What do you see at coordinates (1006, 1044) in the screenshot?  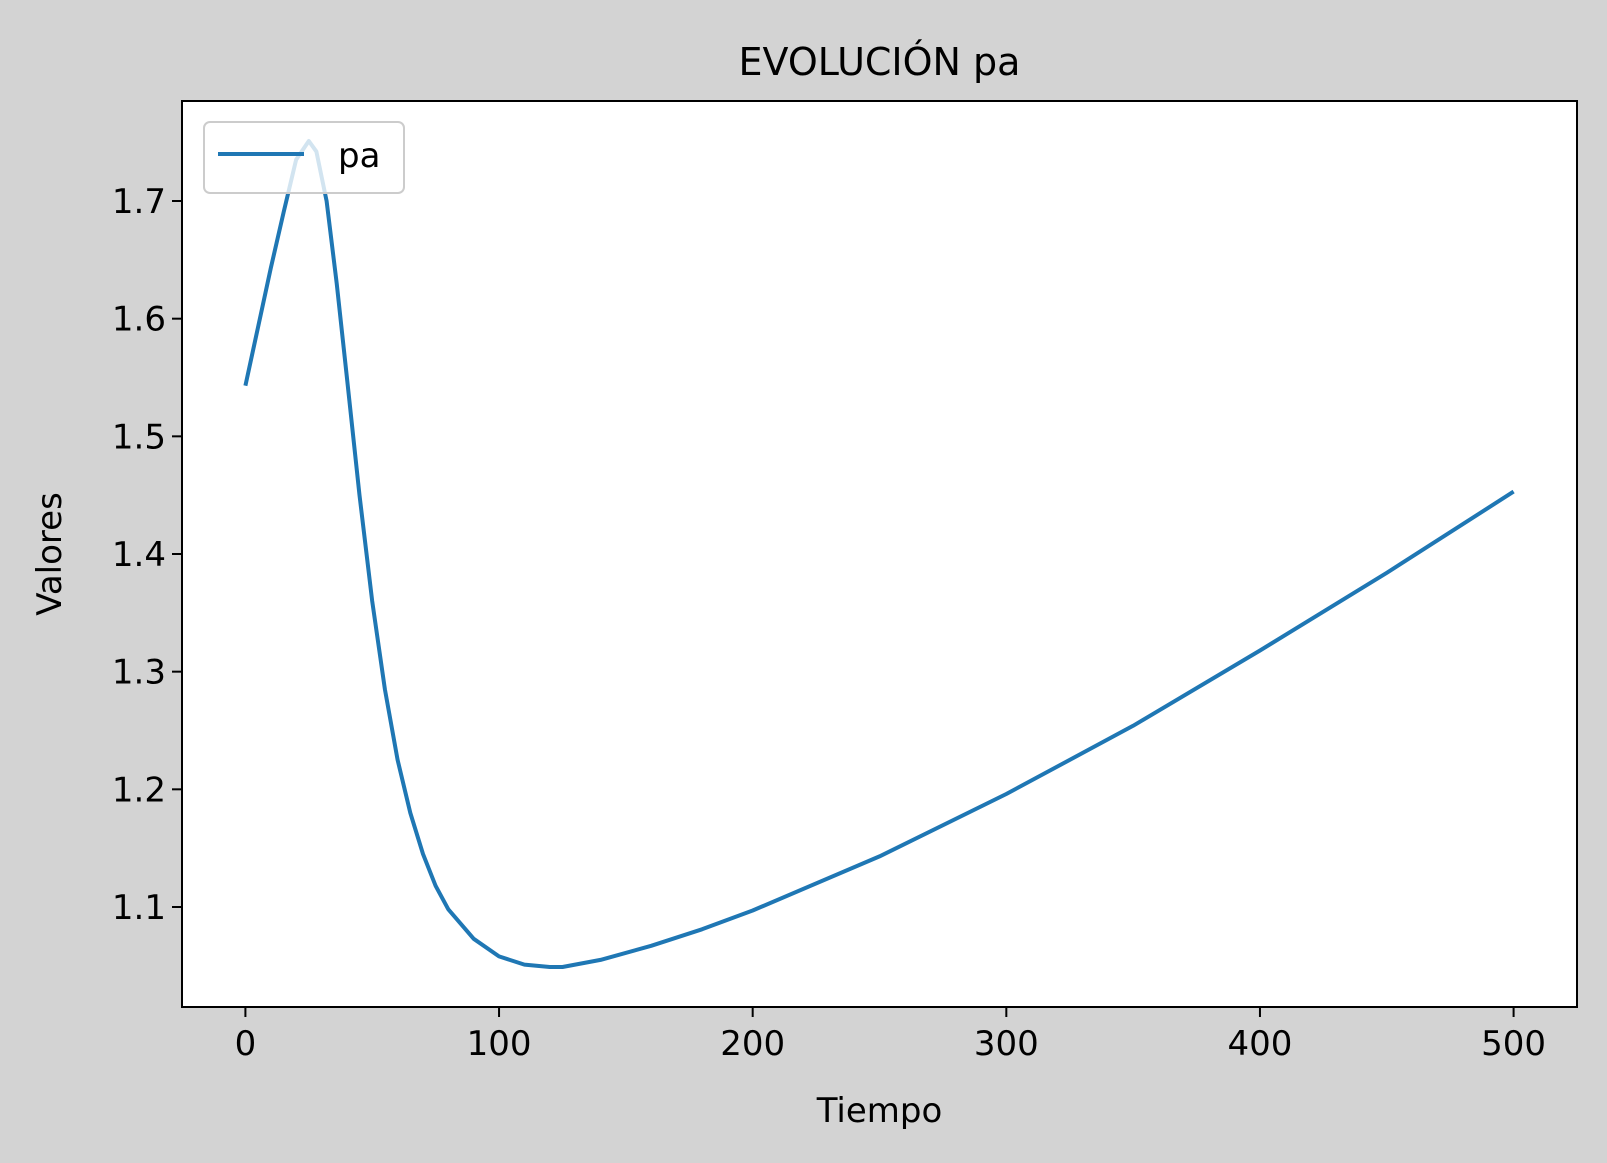 I see `x-tick-label: 300` at bounding box center [1006, 1044].